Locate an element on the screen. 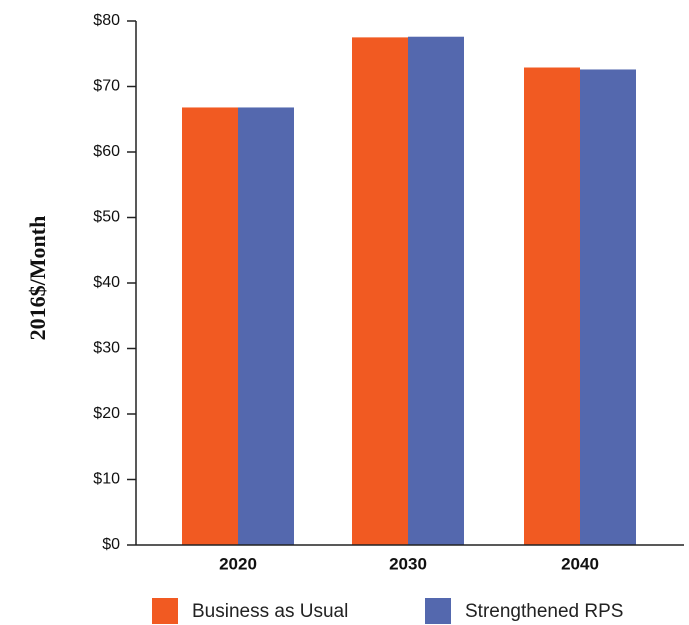 This screenshot has height=625, width=689. y-tick-label: $50 is located at coordinates (106, 217).